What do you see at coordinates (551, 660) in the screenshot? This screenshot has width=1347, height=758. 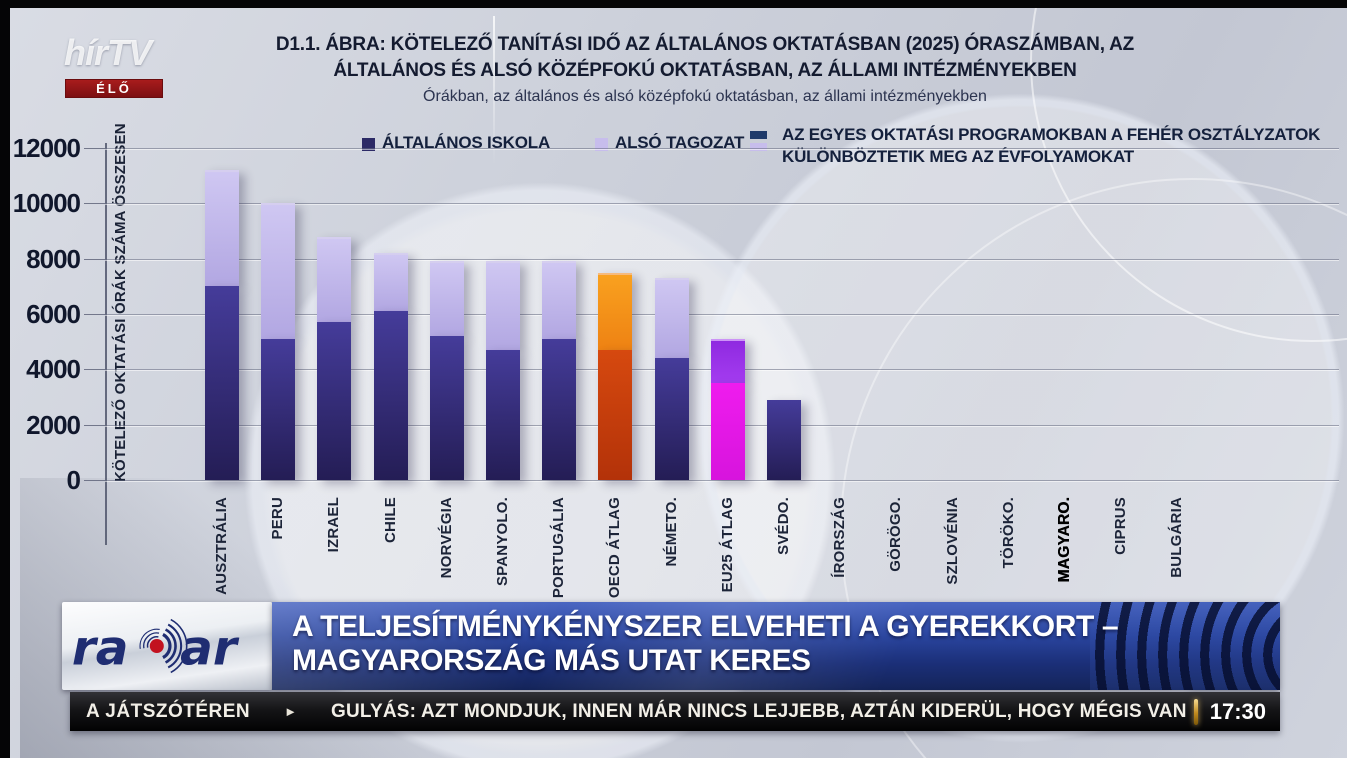 I see `headline-line2: MAGYARORSZÁG MÁS UTAT KERES` at bounding box center [551, 660].